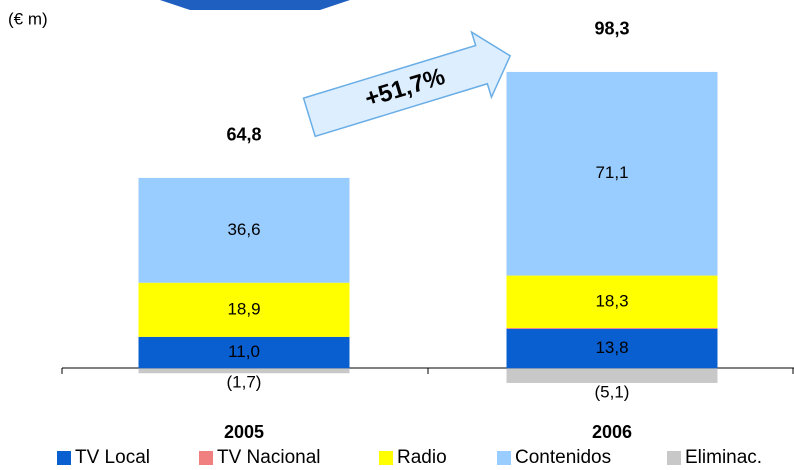  I want to click on total-label: 64,8, so click(243, 135).